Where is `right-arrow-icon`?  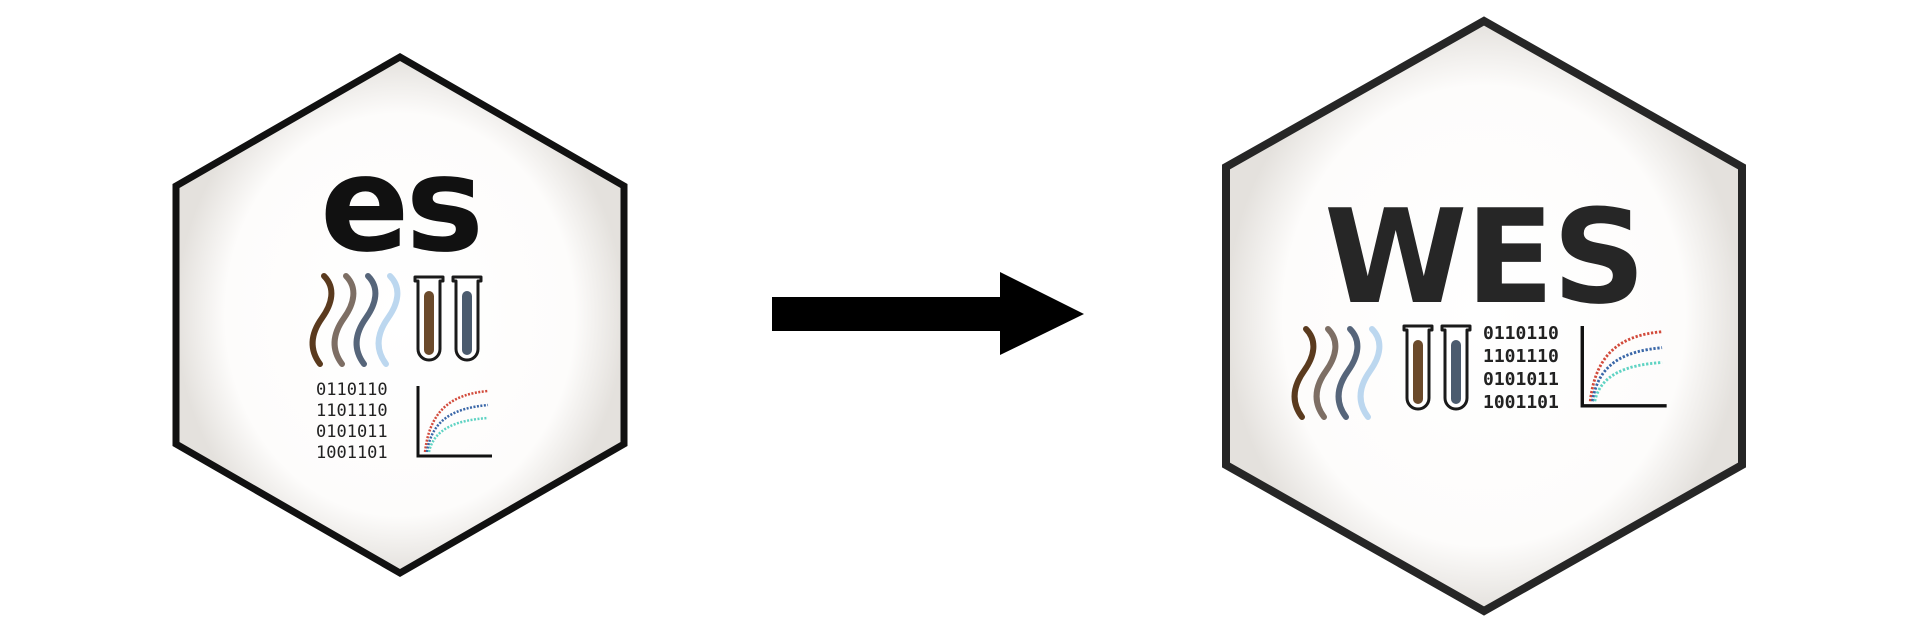
right-arrow-icon is located at coordinates (928, 313).